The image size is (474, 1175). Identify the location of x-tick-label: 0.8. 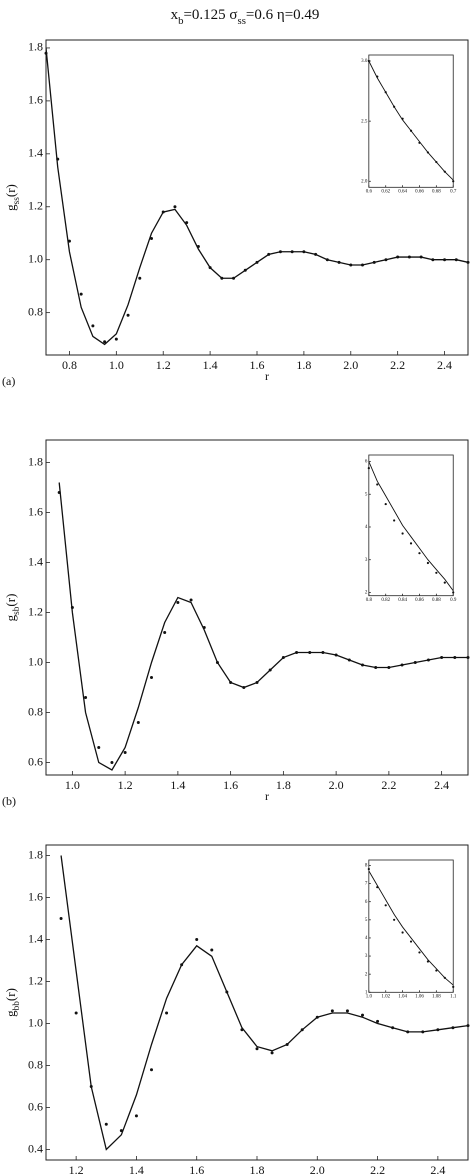
(369, 600).